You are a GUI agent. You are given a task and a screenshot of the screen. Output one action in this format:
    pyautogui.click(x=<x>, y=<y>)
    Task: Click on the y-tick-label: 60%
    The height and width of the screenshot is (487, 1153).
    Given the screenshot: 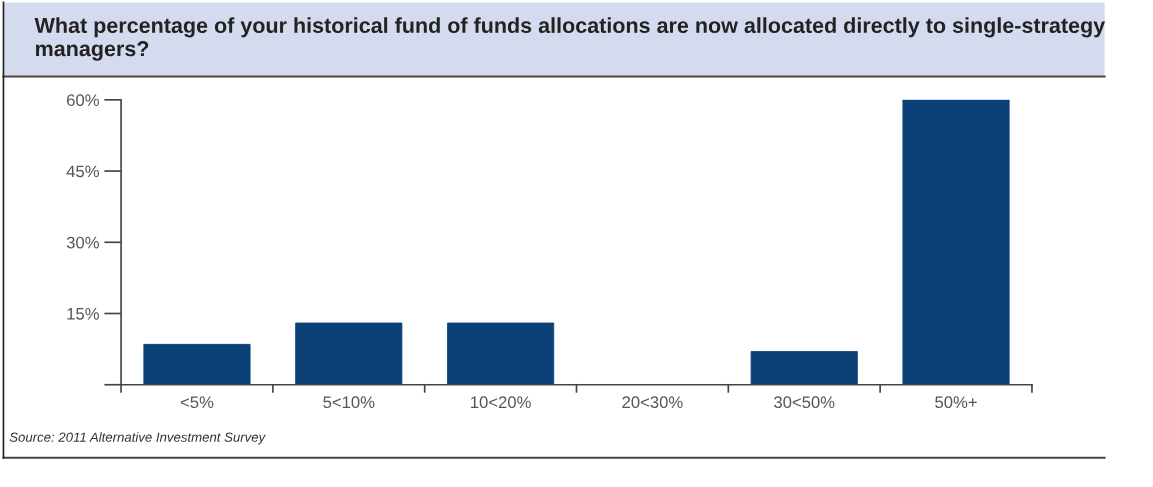 What is the action you would take?
    pyautogui.click(x=83, y=100)
    